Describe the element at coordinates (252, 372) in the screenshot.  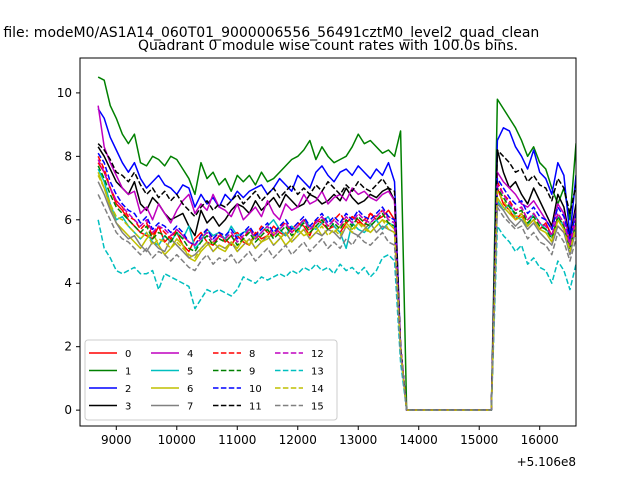
I see `legend-label-9: 9` at that location.